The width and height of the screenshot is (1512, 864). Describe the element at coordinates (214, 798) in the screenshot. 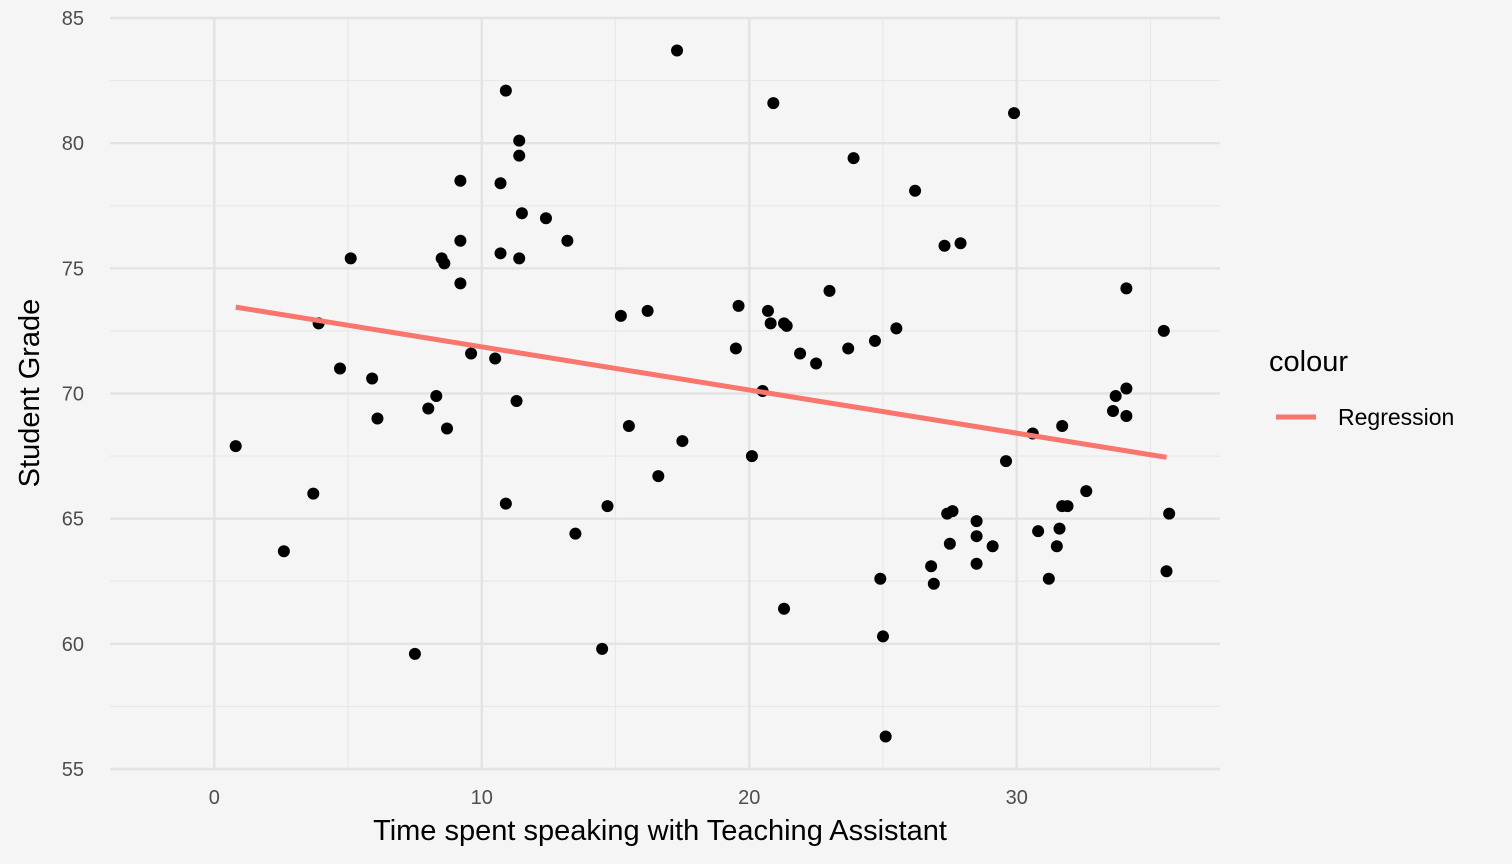

I see `x-tick-label: 0` at that location.